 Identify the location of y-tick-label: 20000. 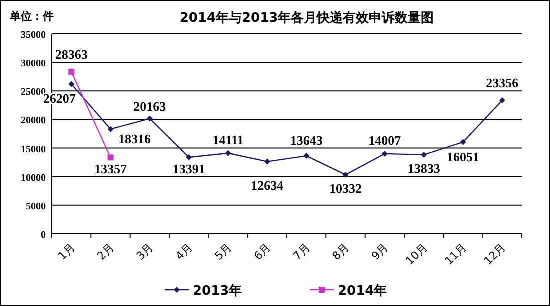
(33, 121).